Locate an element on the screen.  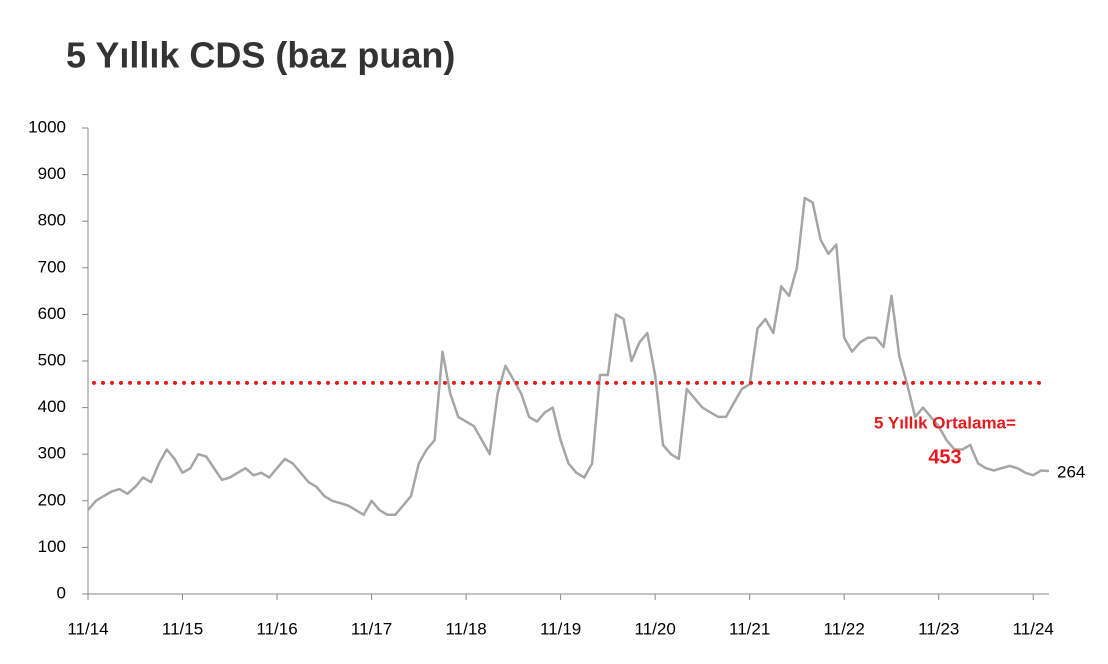
y-tick-label: 200 is located at coordinates (52, 499).